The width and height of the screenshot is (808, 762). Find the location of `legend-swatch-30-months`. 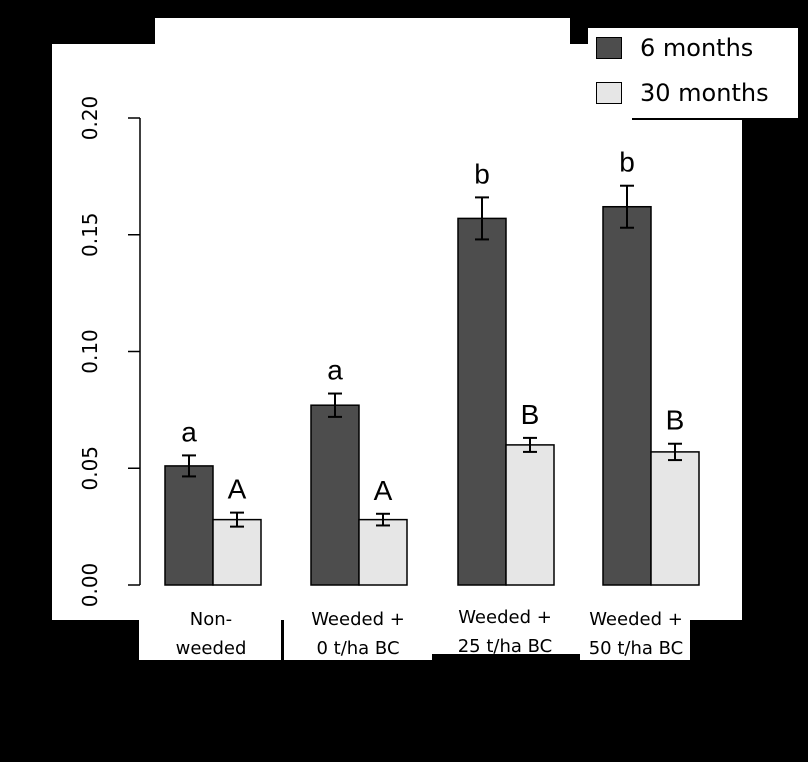

legend-swatch-30-months is located at coordinates (609, 93).